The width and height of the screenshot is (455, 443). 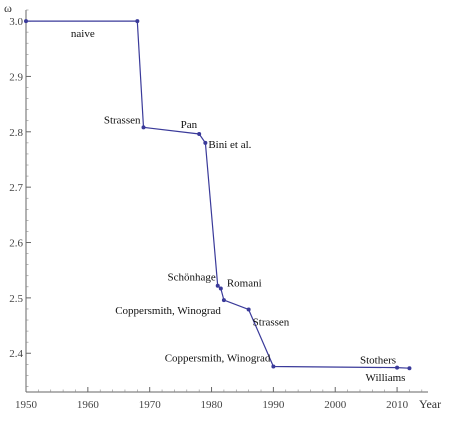 What do you see at coordinates (244, 283) in the screenshot?
I see `annotation-label: Romani` at bounding box center [244, 283].